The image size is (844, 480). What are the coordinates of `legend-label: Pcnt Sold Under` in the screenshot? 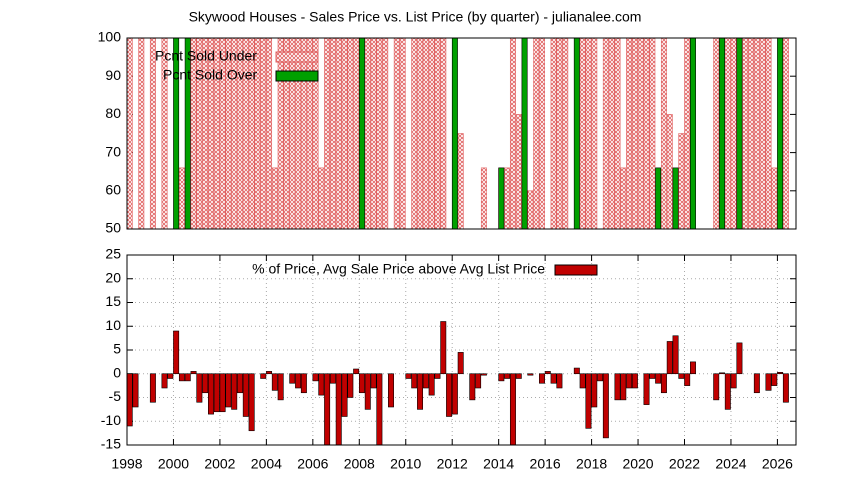 It's located at (206, 56).